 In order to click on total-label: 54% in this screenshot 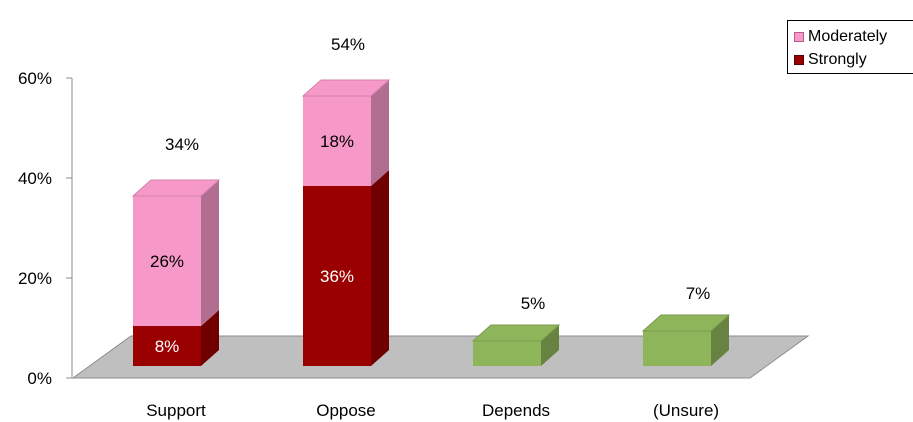, I will do `click(348, 44)`.